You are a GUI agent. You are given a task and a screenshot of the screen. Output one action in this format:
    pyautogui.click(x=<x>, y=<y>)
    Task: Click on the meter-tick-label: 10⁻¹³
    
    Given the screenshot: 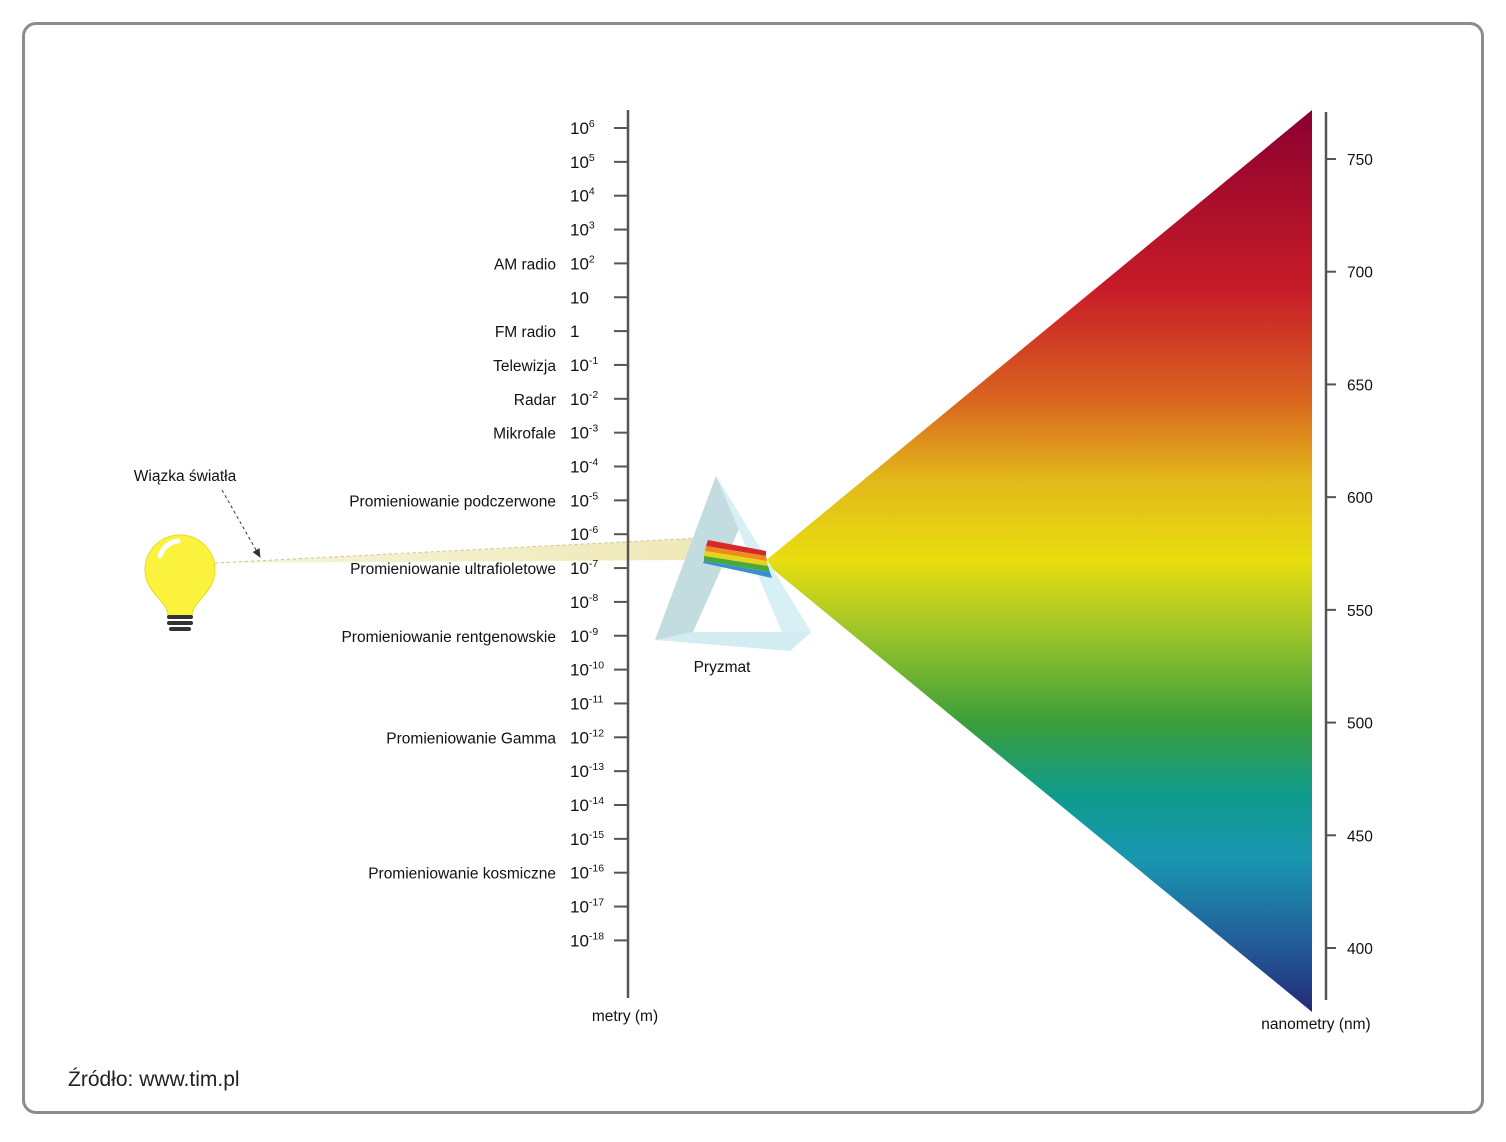 What is the action you would take?
    pyautogui.click(x=587, y=771)
    